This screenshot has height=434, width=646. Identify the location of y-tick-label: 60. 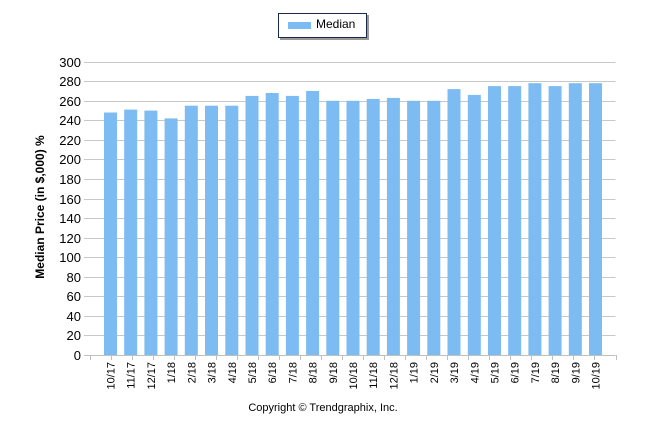
(74, 296).